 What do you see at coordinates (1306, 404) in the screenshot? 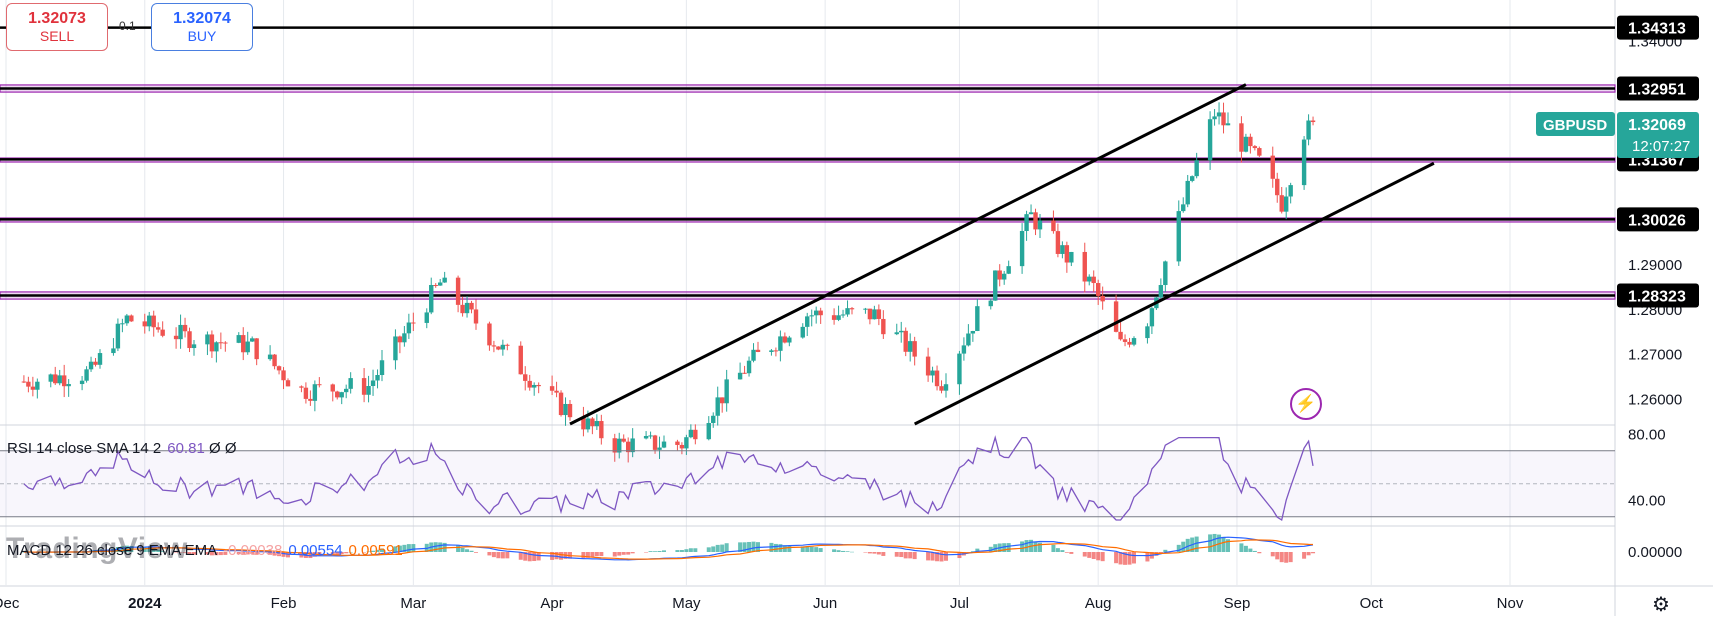
I see `lightning-icon: ⚡` at bounding box center [1306, 404].